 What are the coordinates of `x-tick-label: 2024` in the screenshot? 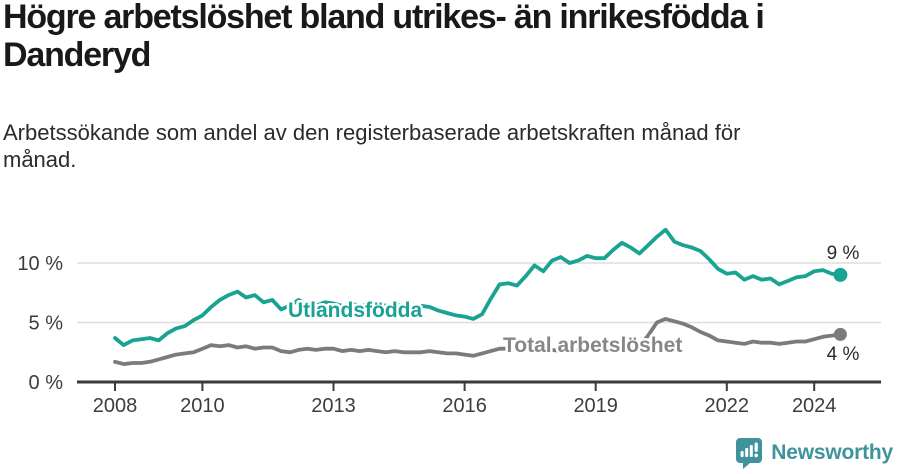 It's located at (814, 406).